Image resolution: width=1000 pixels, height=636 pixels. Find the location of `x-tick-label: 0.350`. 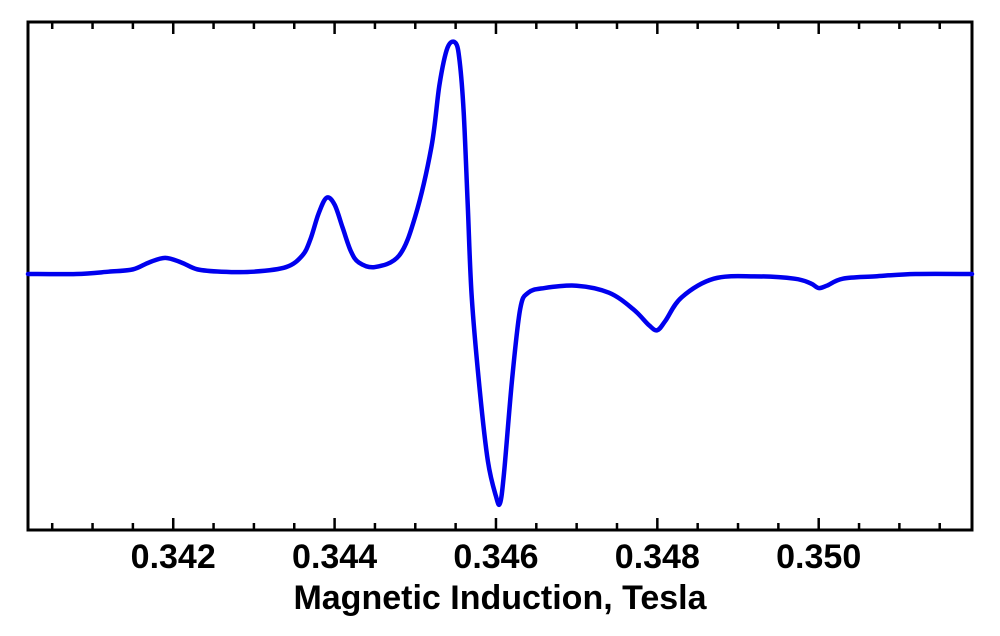

x-tick-label: 0.350 is located at coordinates (818, 557).